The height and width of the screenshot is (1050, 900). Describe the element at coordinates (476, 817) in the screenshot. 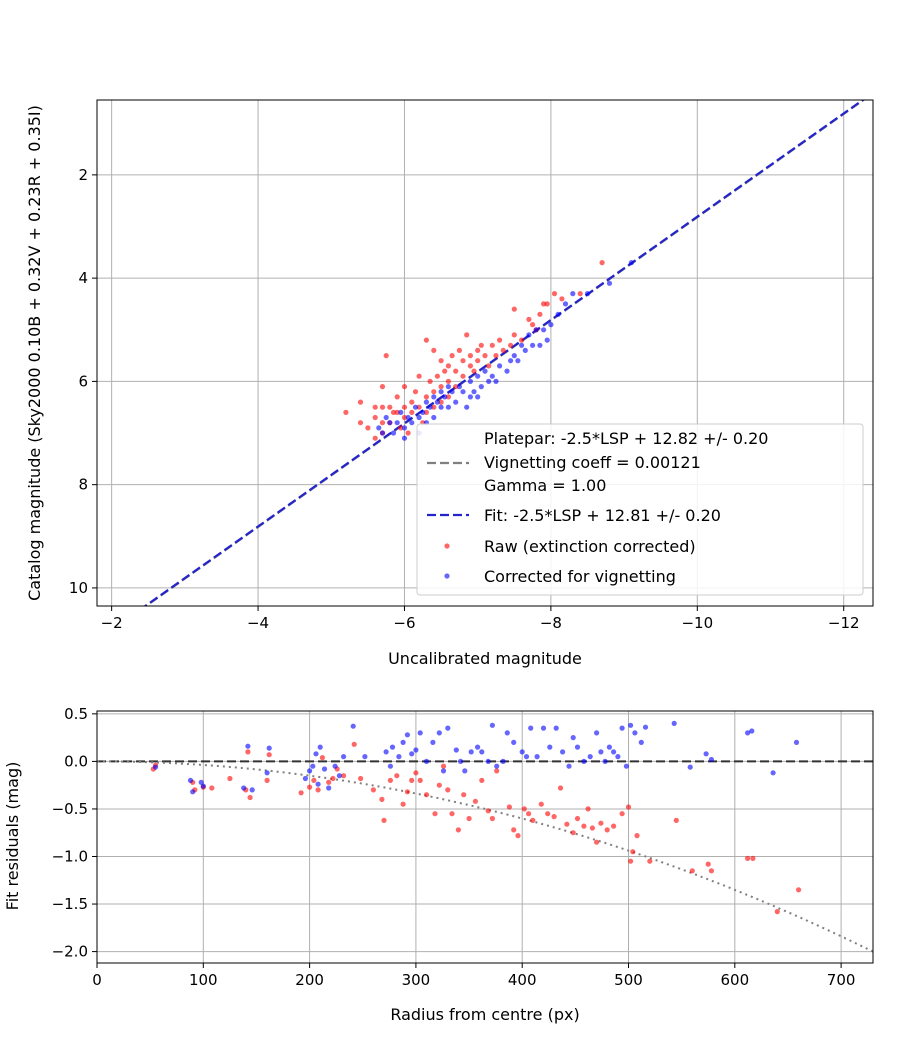

I see `bottom-points` at that location.